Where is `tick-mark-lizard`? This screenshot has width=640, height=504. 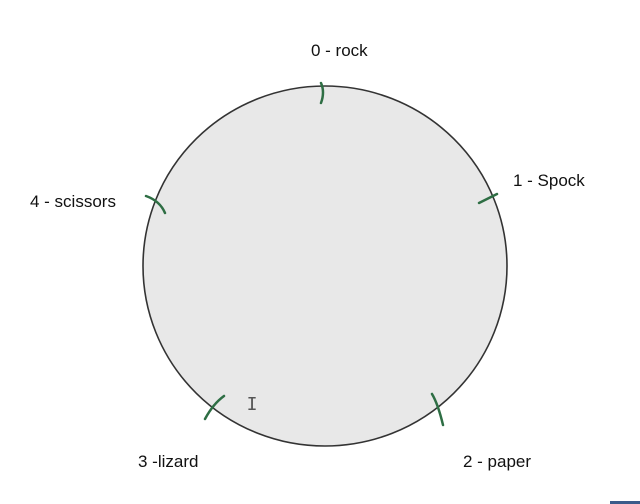 tick-mark-lizard is located at coordinates (214, 407).